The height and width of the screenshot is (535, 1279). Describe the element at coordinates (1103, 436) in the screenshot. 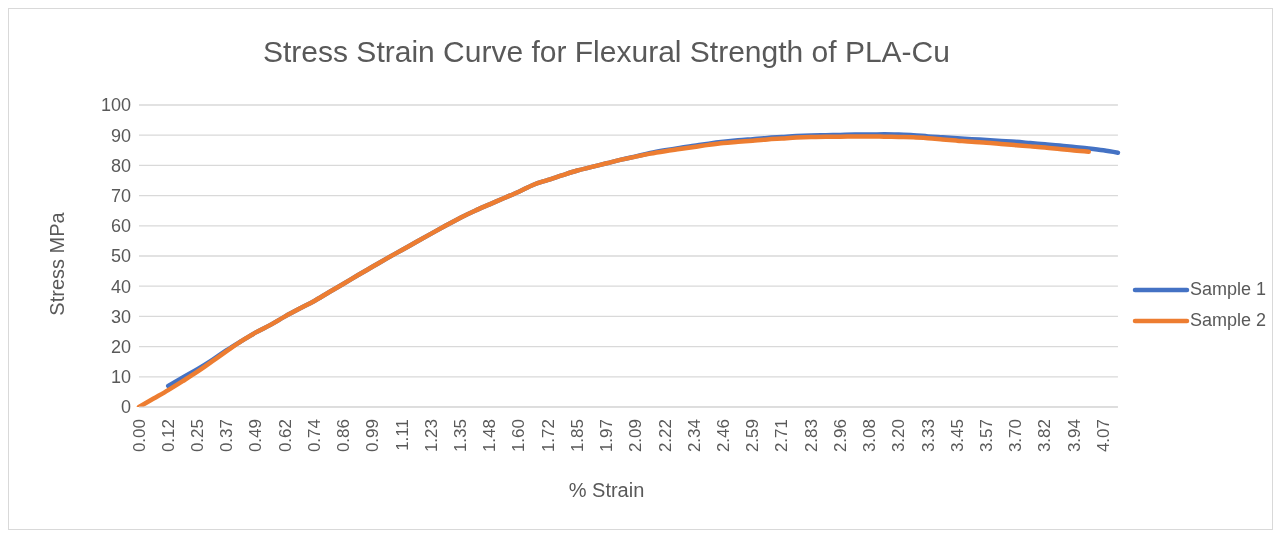

I see `x-tick-label: 4.07` at that location.